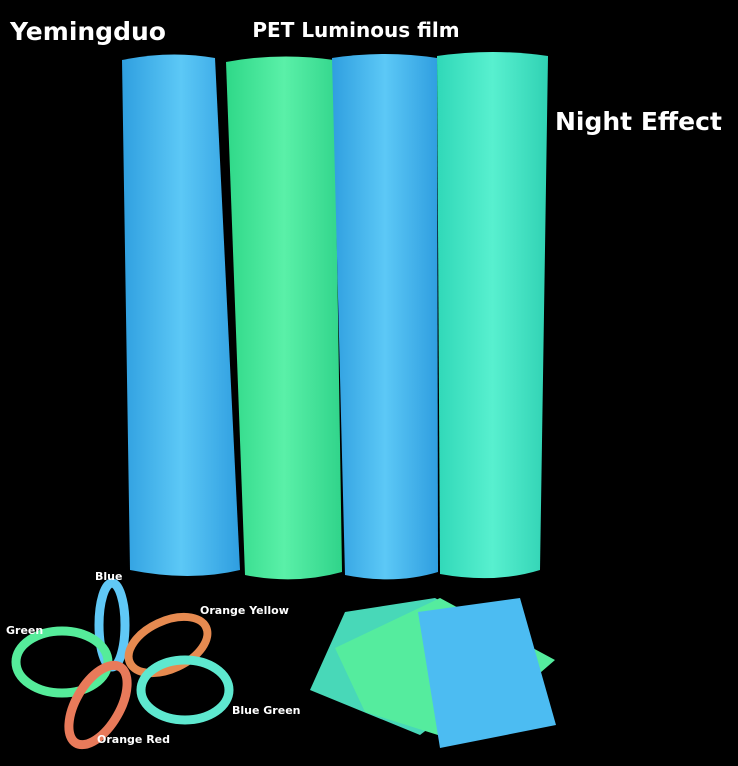  I want to click on subtitle: Night Effect, so click(638, 121).